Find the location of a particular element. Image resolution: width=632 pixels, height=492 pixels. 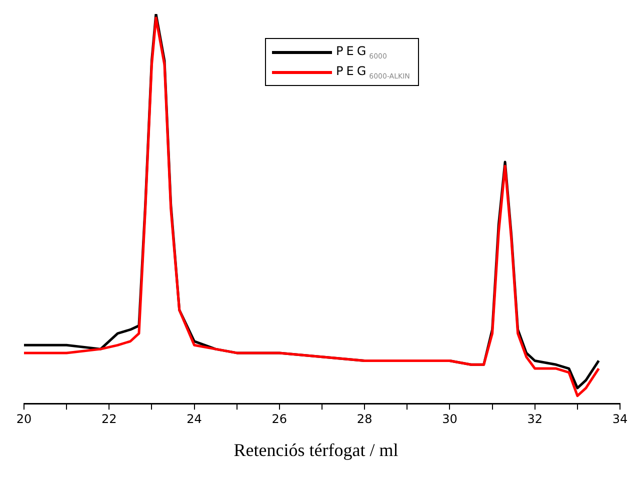

legend-label: PEG$_{6000-ALKIN}$ is located at coordinates (373, 72).